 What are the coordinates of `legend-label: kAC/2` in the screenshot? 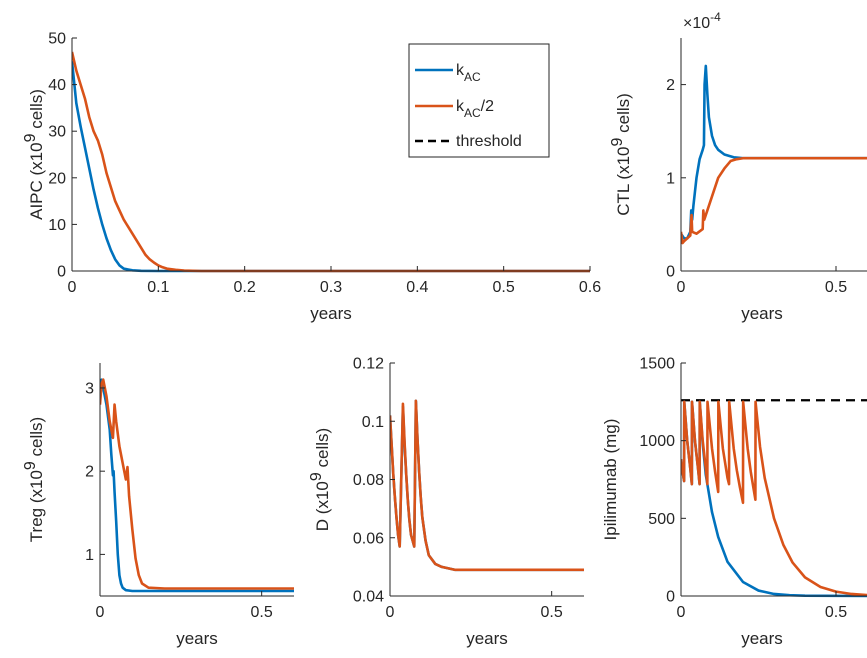 It's located at (475, 109).